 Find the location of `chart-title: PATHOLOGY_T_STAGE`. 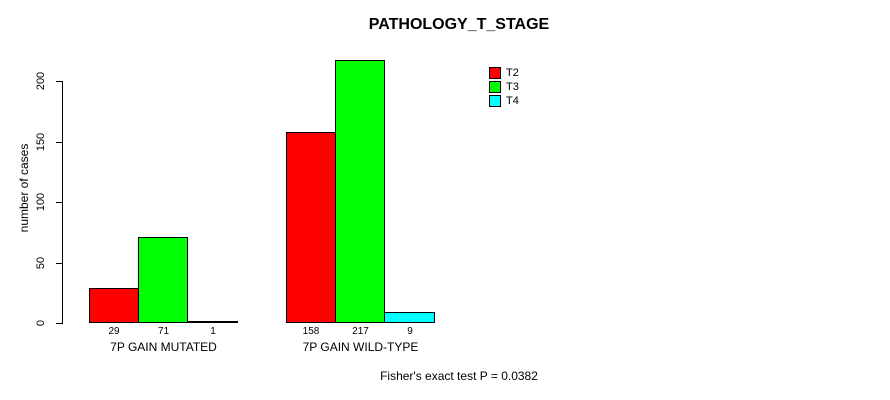

chart-title: PATHOLOGY_T_STAGE is located at coordinates (459, 24).